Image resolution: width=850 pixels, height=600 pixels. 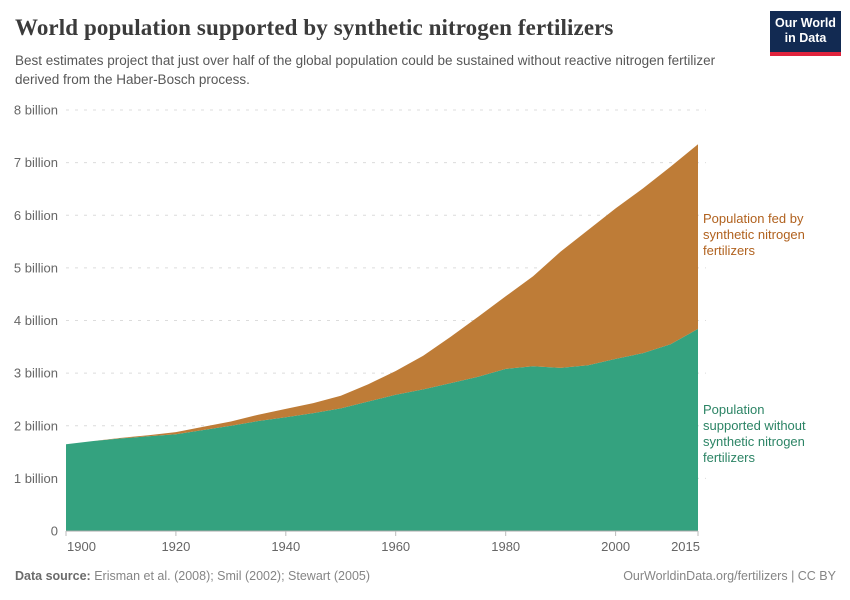 I want to click on owid-logo-line1: Our World, so click(x=805, y=23).